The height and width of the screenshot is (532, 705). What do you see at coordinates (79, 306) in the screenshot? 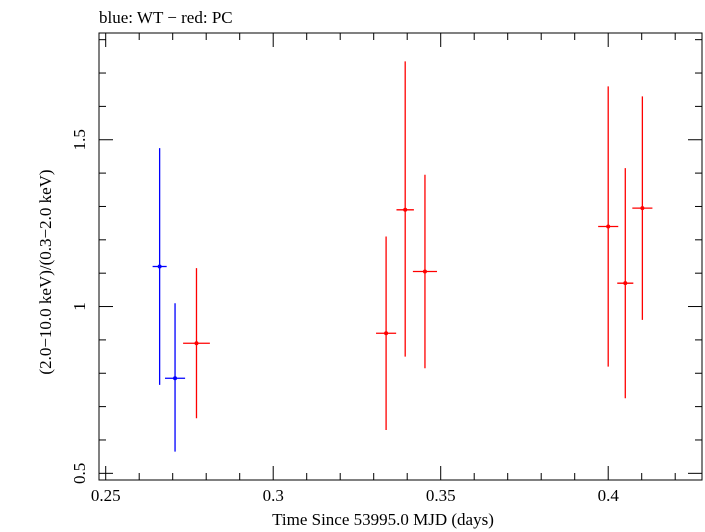
I see `y-tick-label: 1` at bounding box center [79, 306].